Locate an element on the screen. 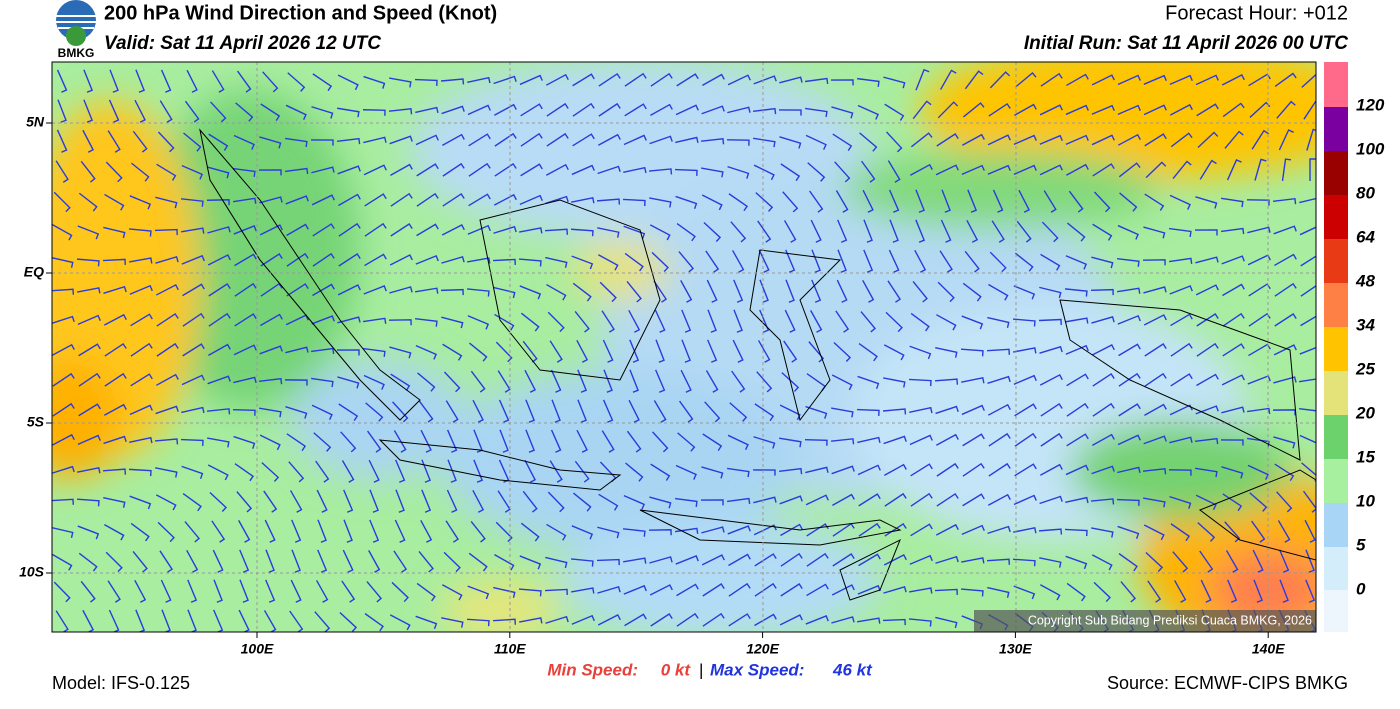 This screenshot has height=709, width=1400. lat-label: 5N is located at coordinates (35, 122).